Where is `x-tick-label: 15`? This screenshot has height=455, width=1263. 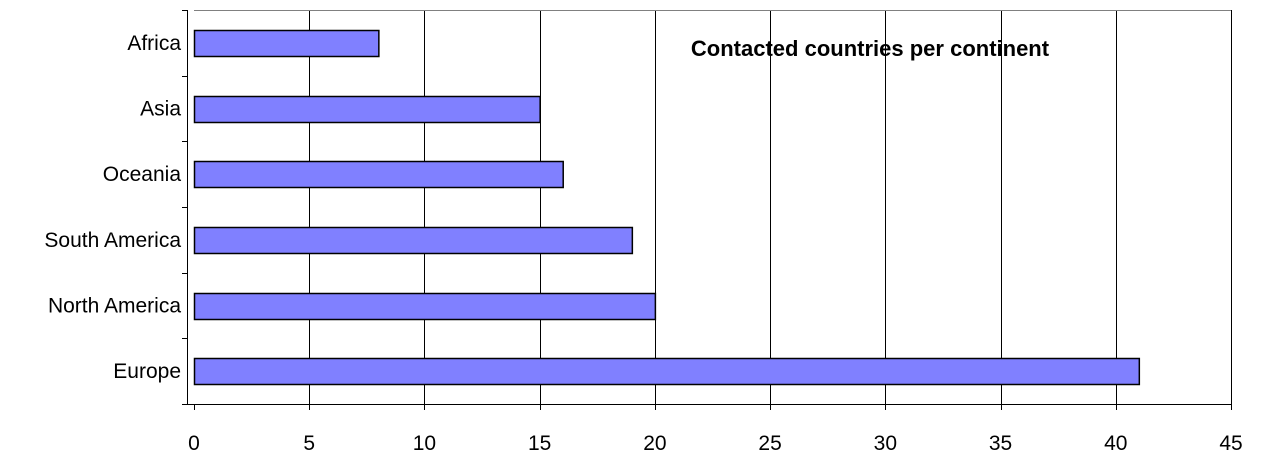
x-tick-label: 15 is located at coordinates (539, 443).